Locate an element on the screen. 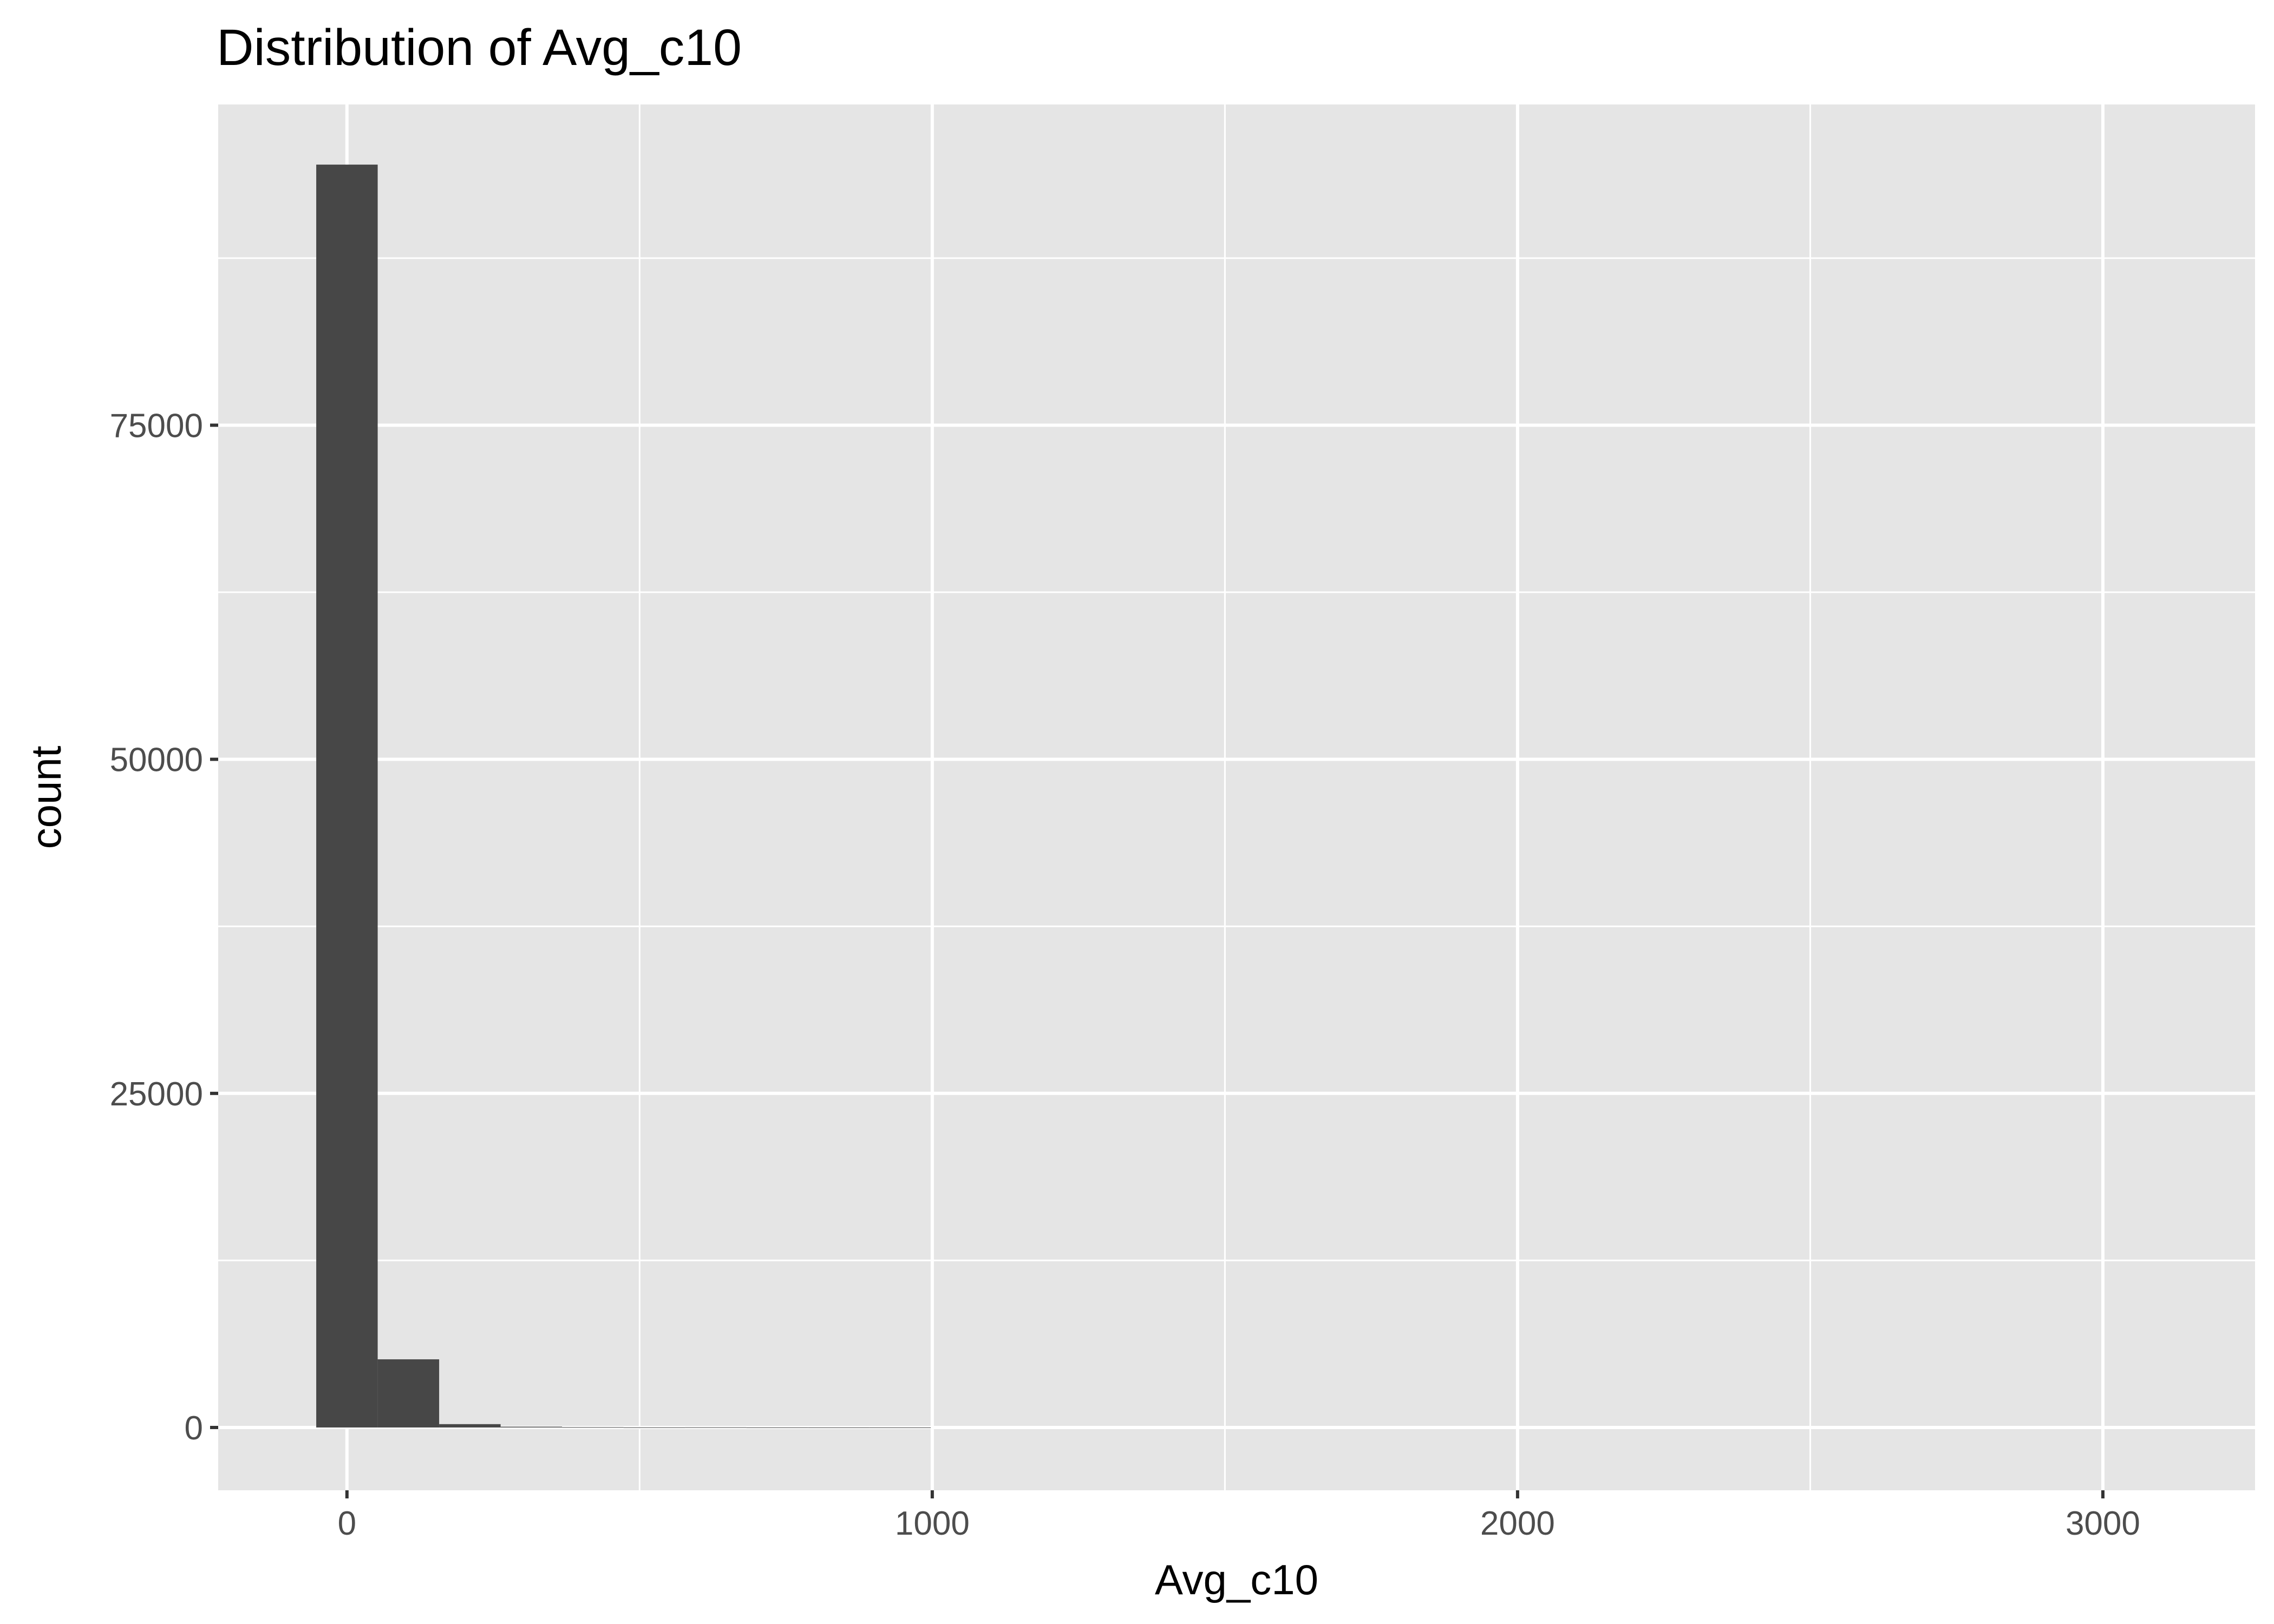  y-tick-label: 0 is located at coordinates (194, 1428).